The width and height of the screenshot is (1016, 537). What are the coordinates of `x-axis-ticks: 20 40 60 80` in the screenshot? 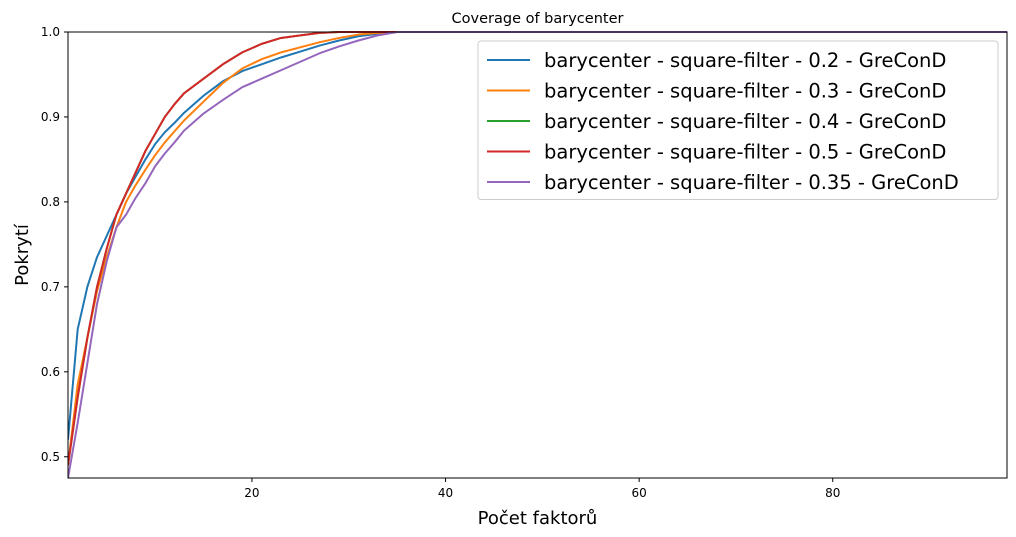 It's located at (542, 489).